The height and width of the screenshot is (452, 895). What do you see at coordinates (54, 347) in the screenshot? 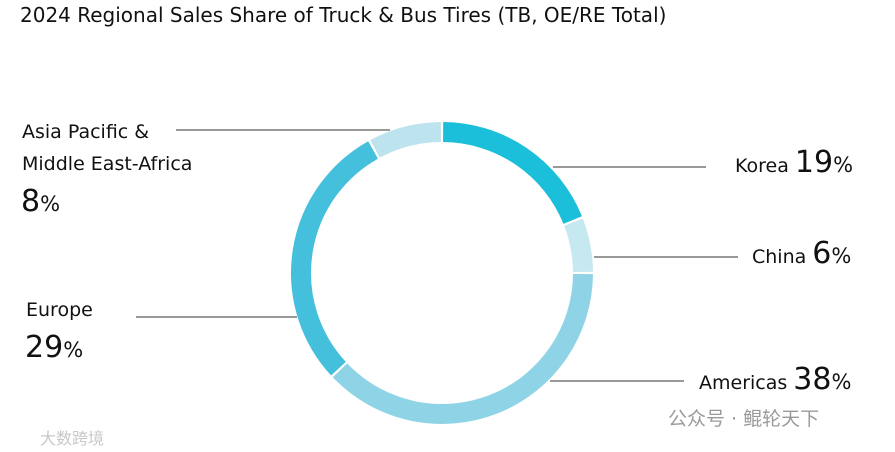
I see `value-label: 29%` at bounding box center [54, 347].